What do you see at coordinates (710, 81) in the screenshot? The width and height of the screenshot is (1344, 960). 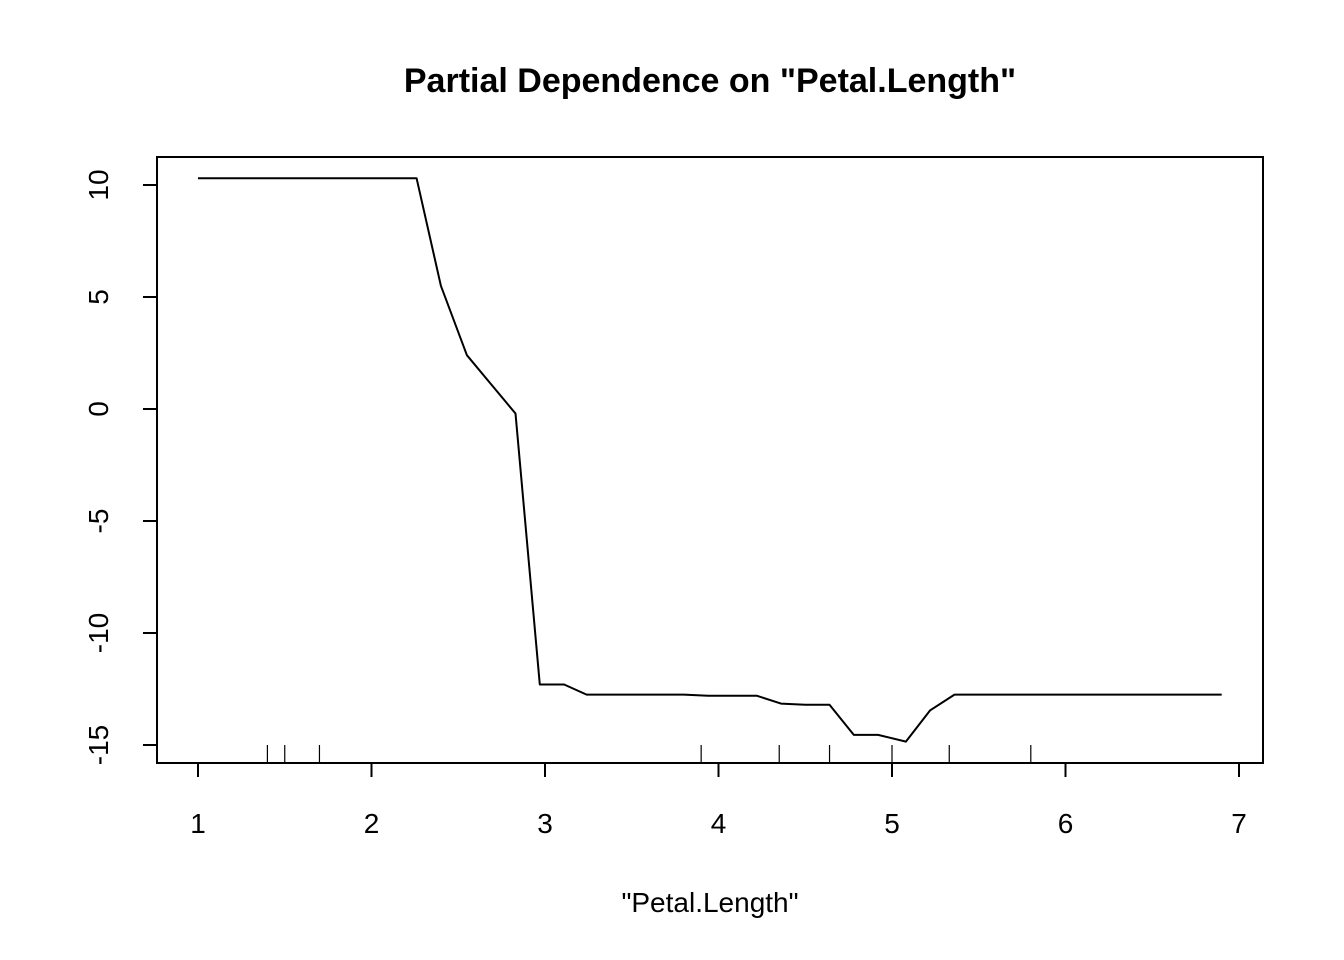 I see `chart-title: Partial Dependence on "Petal.Length"` at bounding box center [710, 81].